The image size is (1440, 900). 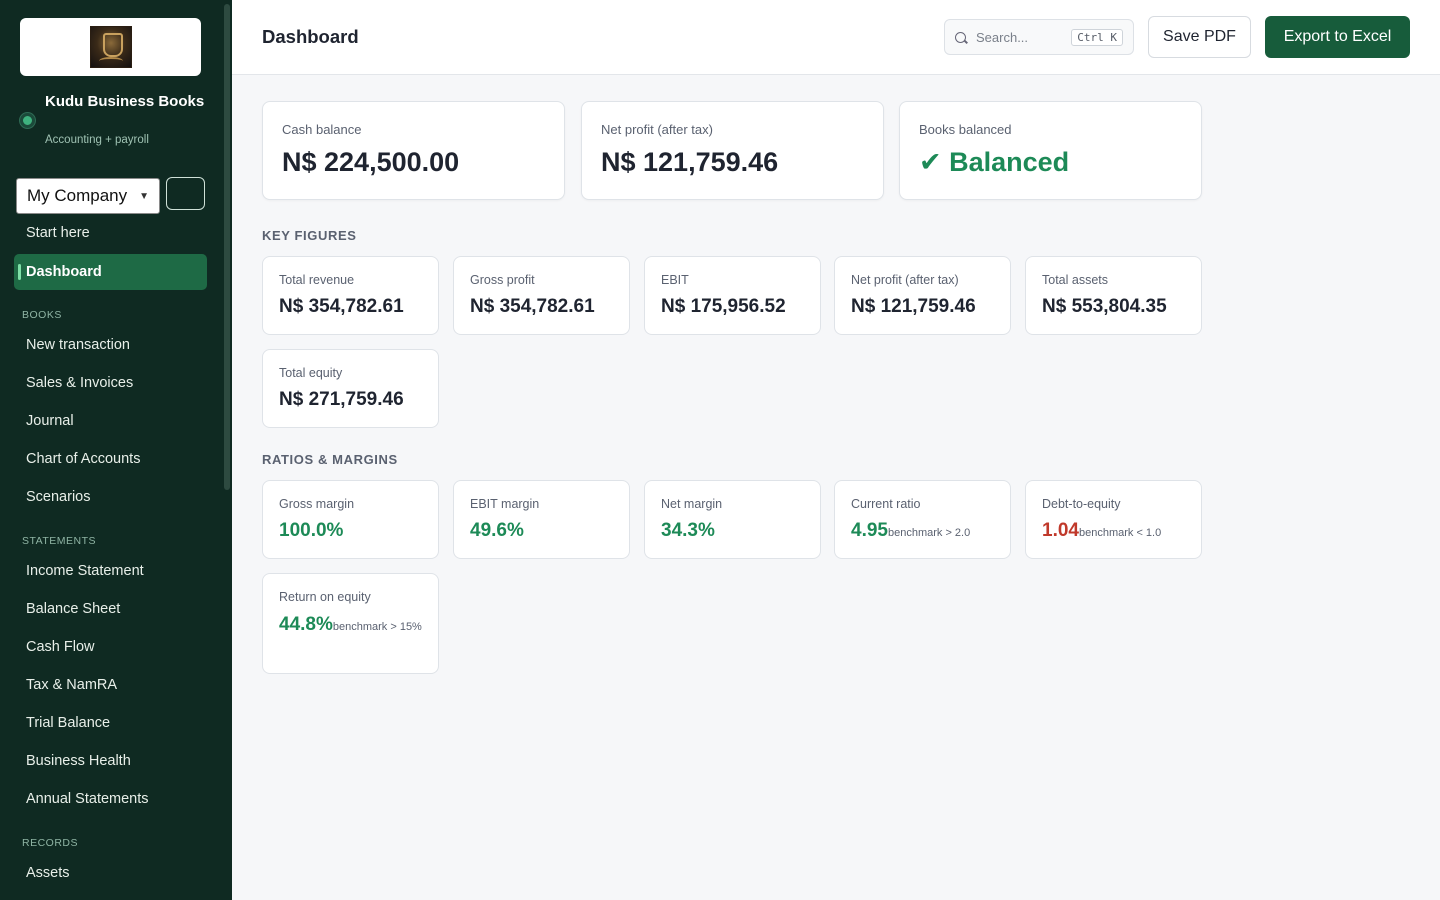 I want to click on balanced-status-value: ✔ Balanced, so click(x=994, y=162).